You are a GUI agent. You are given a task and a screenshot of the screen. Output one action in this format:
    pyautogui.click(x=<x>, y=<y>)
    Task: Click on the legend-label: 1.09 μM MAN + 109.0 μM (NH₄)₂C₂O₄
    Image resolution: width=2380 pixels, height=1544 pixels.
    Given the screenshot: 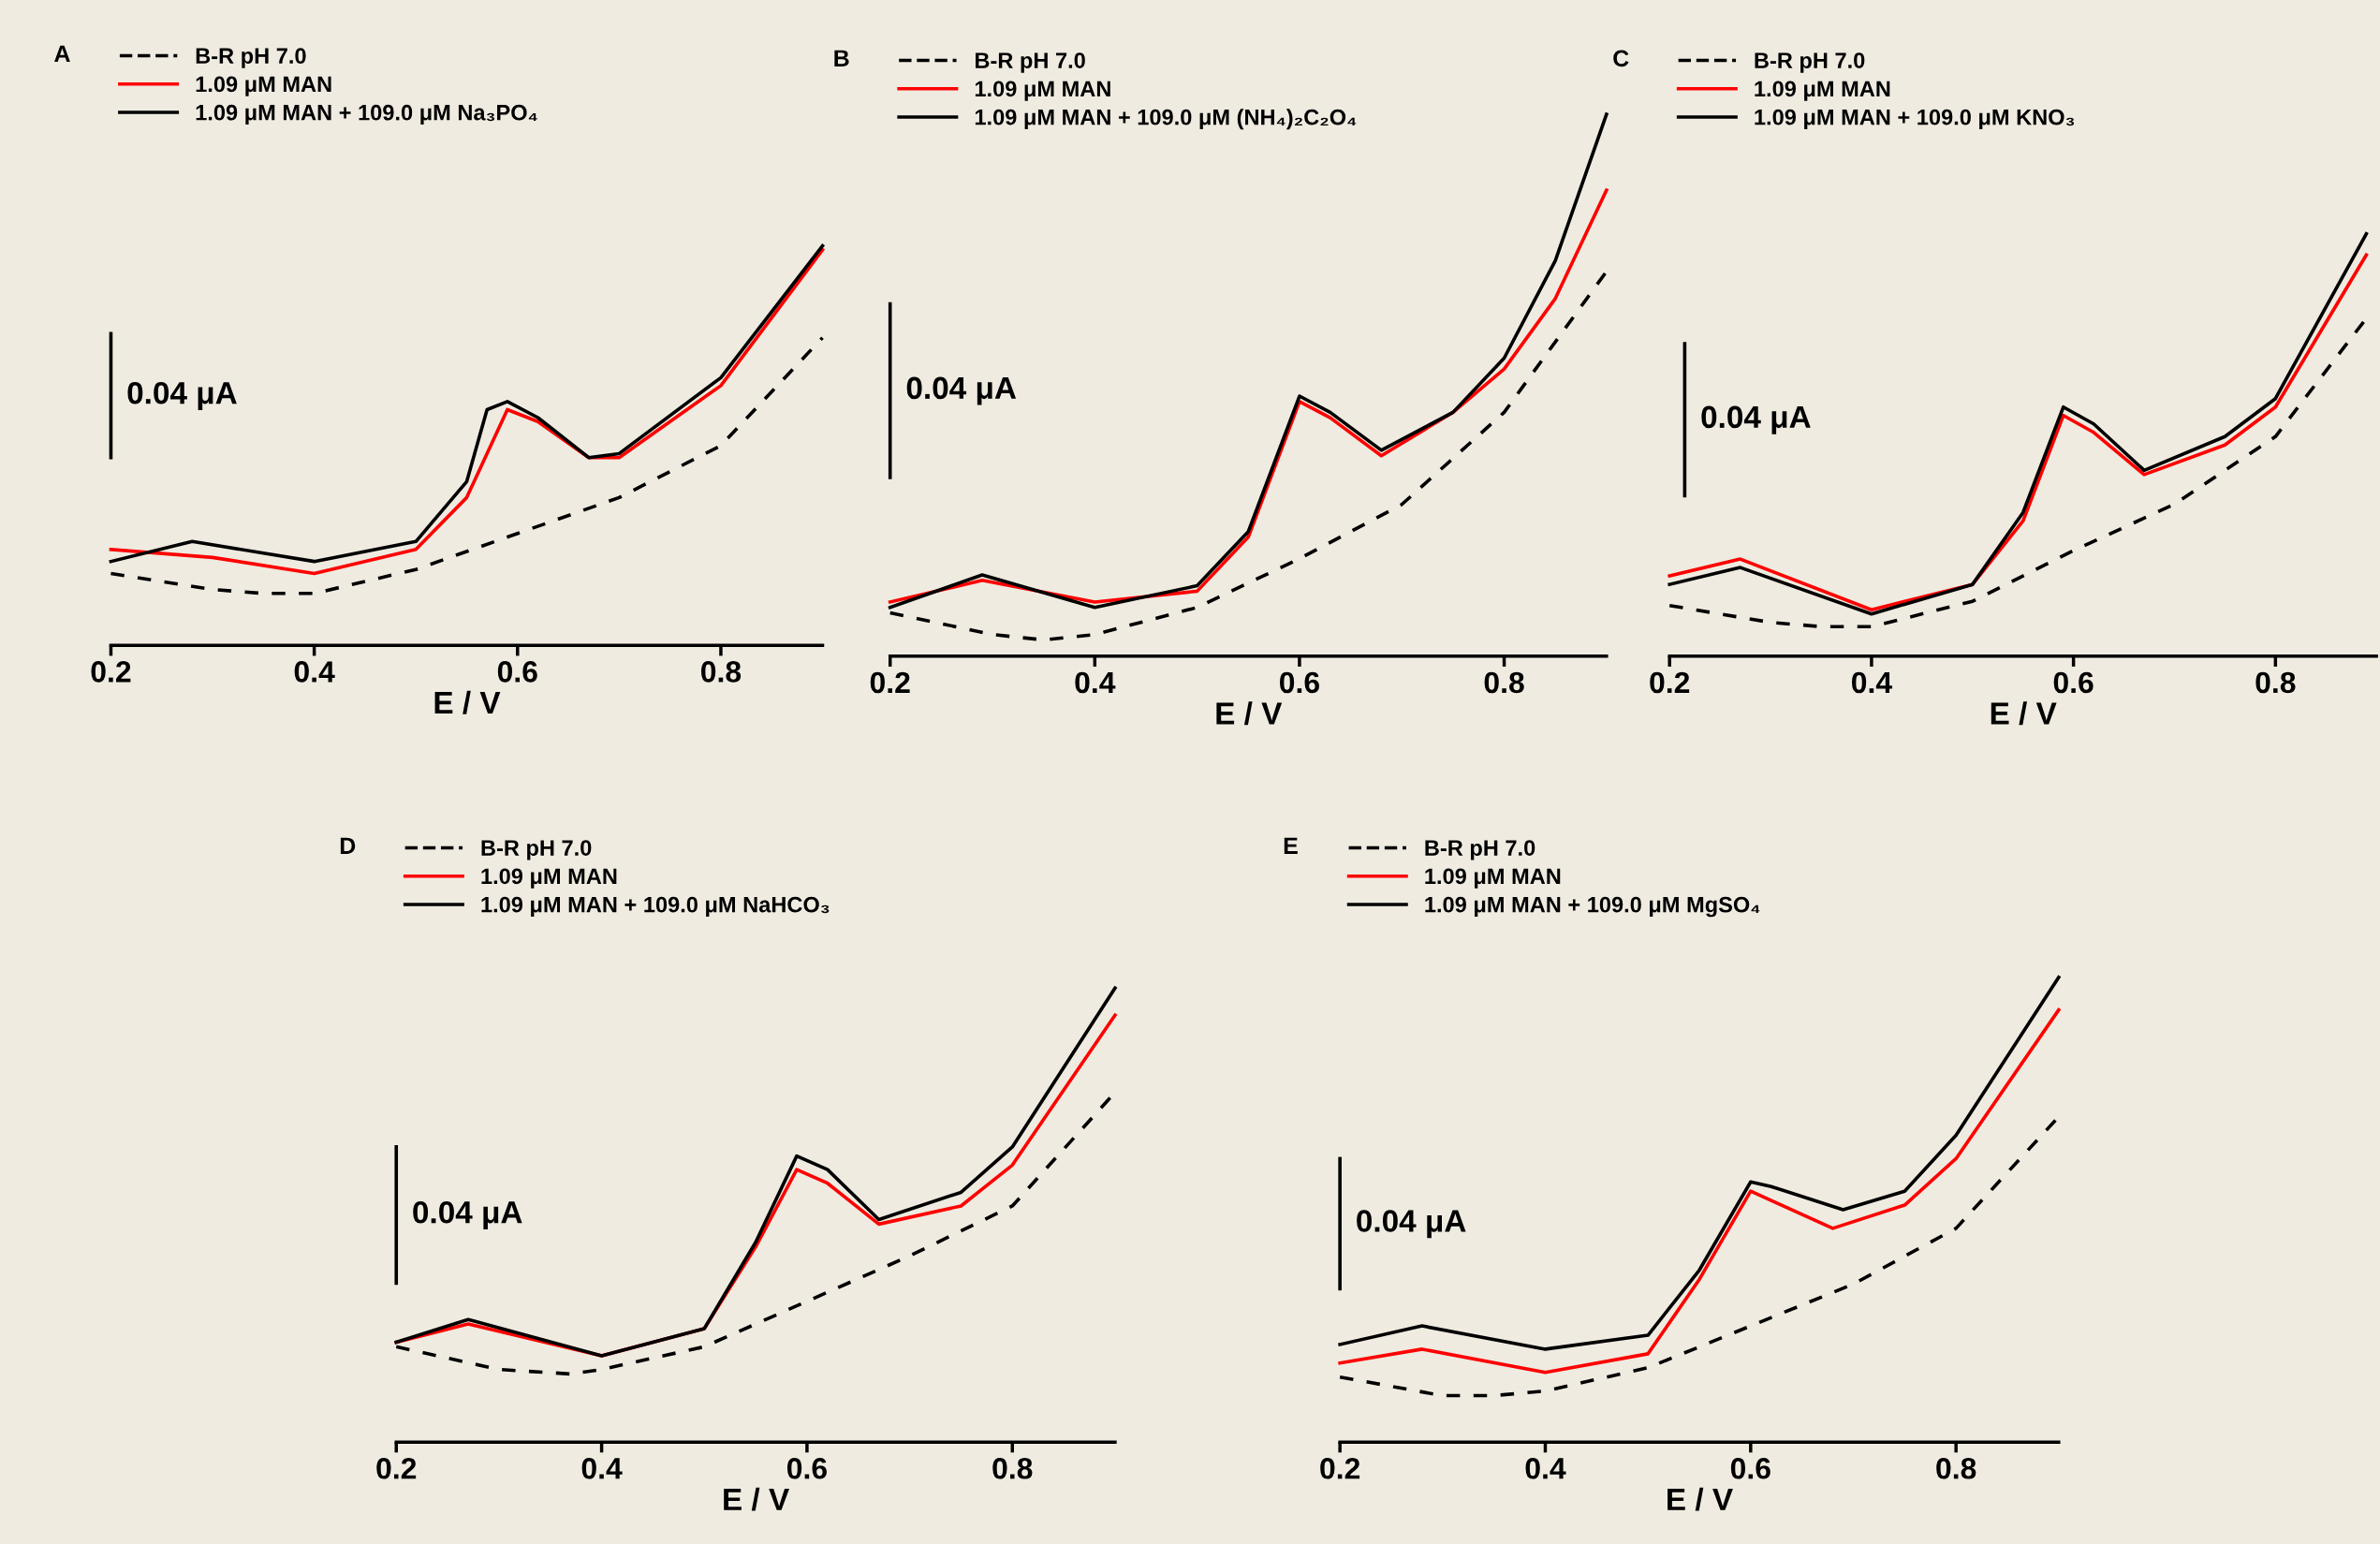 What is the action you would take?
    pyautogui.click(x=1166, y=119)
    